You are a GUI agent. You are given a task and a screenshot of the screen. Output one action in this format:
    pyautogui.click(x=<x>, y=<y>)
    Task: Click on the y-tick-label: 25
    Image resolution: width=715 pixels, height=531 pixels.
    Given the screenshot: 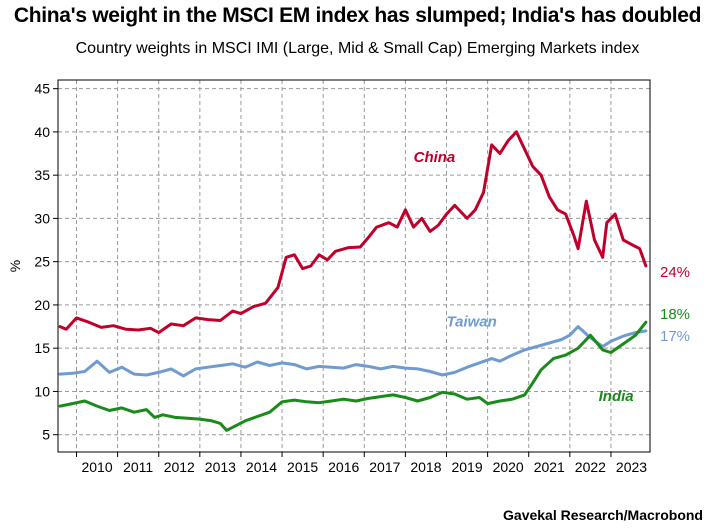 What is the action you would take?
    pyautogui.click(x=42, y=262)
    